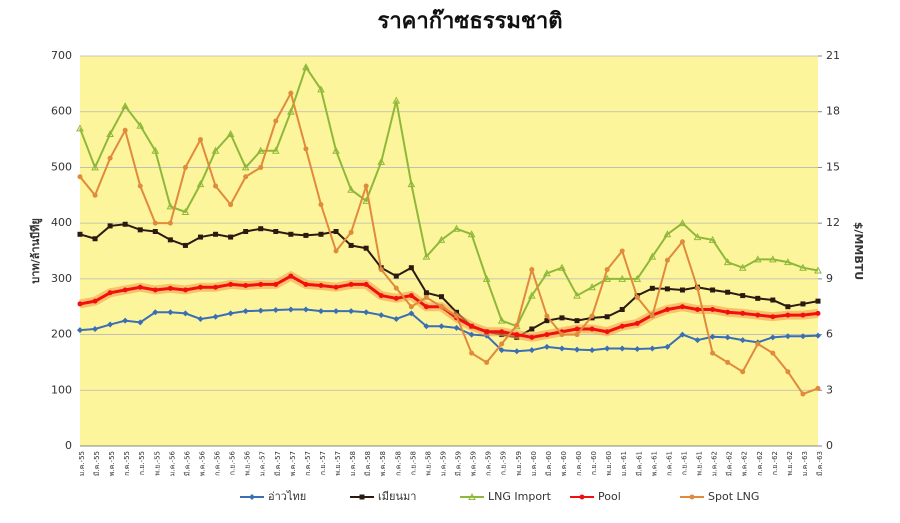  I want to click on y2-tick-label: 0, so click(829, 445).